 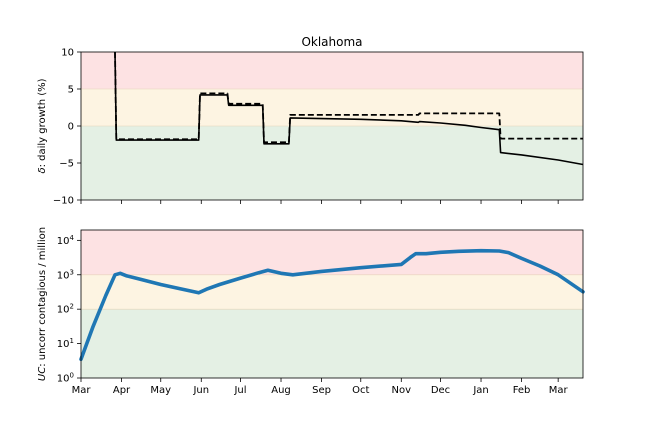 What do you see at coordinates (42, 297) in the screenshot?
I see `contagious-y-axis-text: : uncorr contagious / million` at bounding box center [42, 297].